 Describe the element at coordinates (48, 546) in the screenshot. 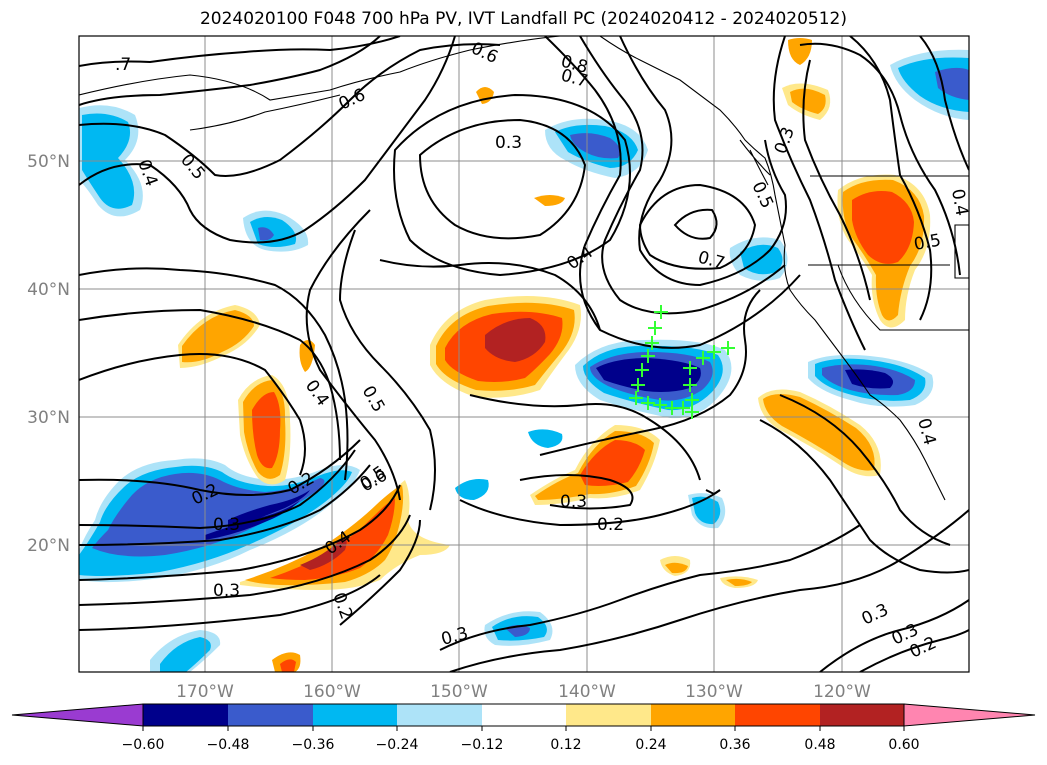

I see `lat-label: 20°N` at that location.